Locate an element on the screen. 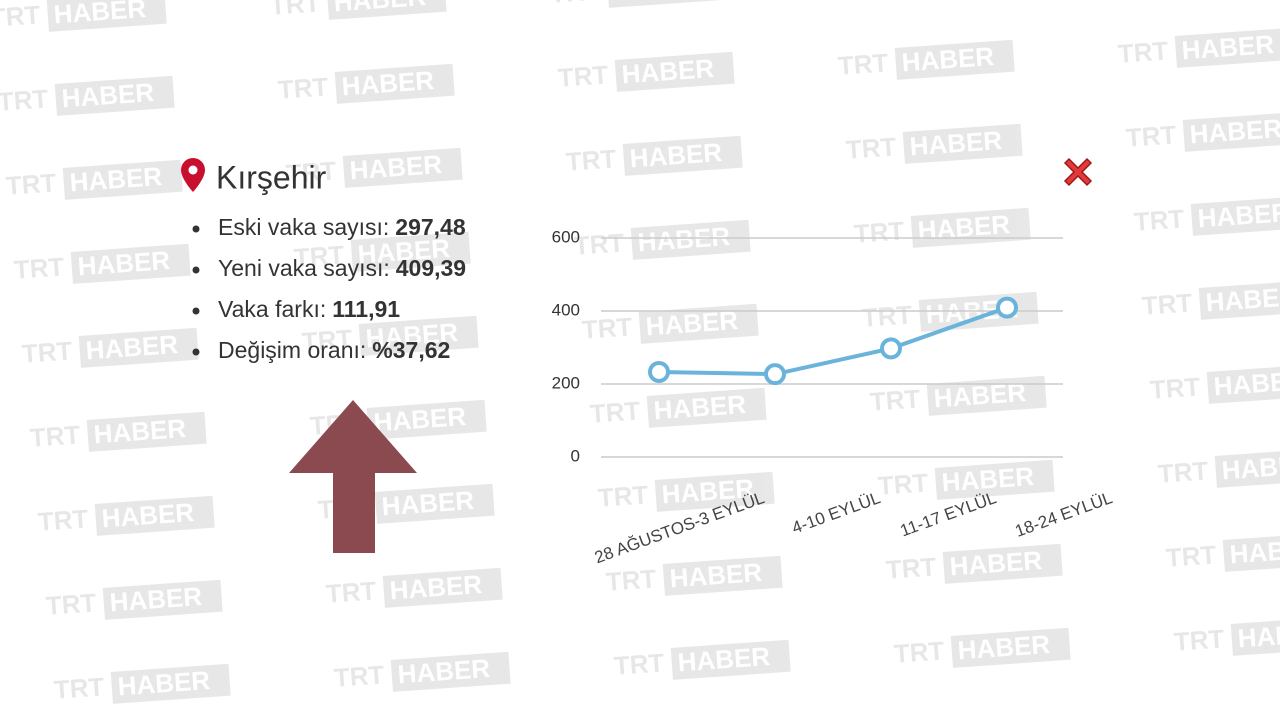 The image size is (1280, 720). stat-row: Yeni vaka sayısı: 409,39 is located at coordinates (342, 268).